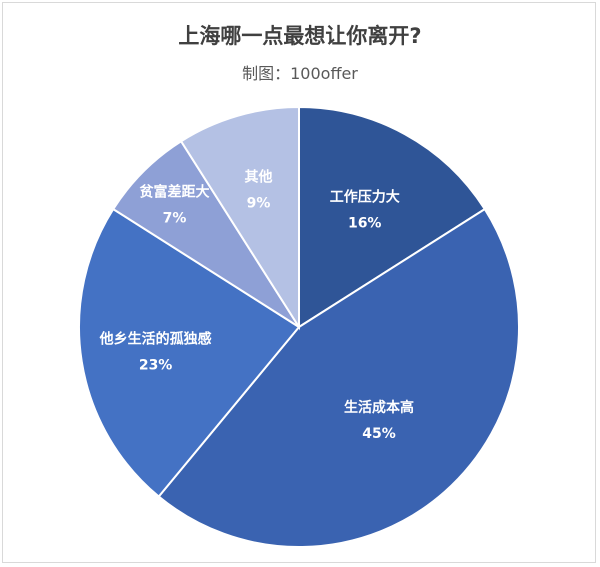  Describe the element at coordinates (156, 366) in the screenshot. I see `slice-value-label: 23%` at that location.